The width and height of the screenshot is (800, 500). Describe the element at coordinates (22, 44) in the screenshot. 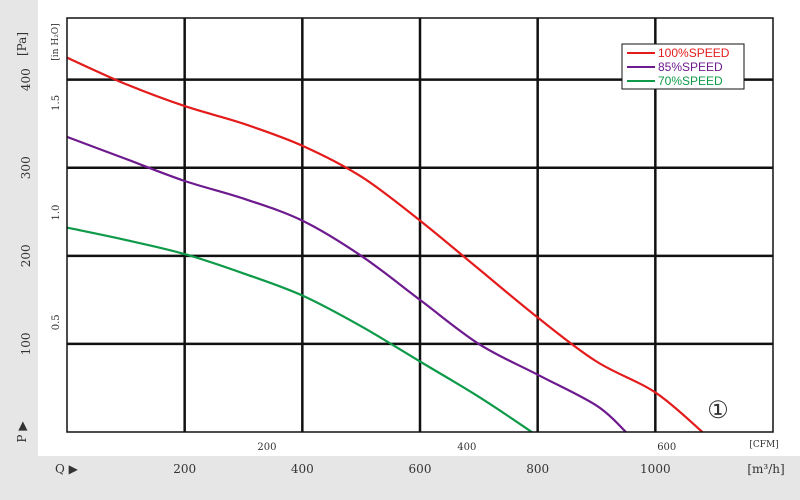

I see `y-unit-label: [Pa]` at that location.